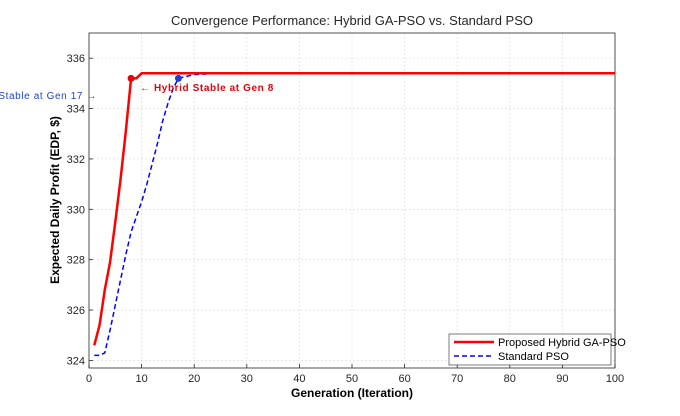 The height and width of the screenshot is (416, 680). What do you see at coordinates (530, 349) in the screenshot?
I see `legend-box` at bounding box center [530, 349].